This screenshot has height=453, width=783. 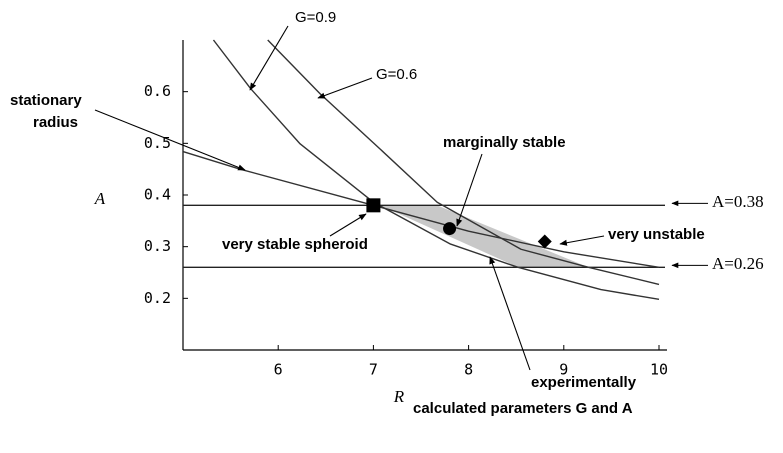 What do you see at coordinates (100, 198) in the screenshot?
I see `y-axis-label: A` at bounding box center [100, 198].